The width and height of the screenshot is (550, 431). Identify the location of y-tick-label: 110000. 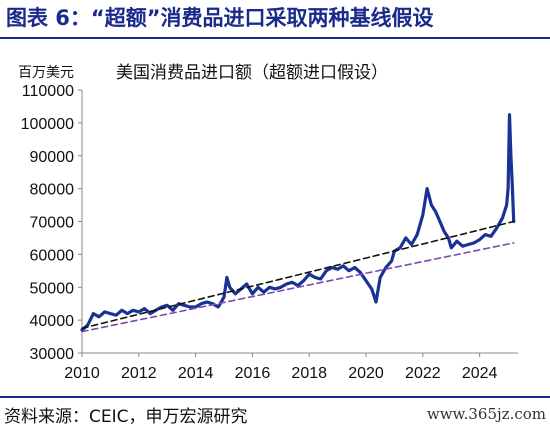
(48, 91).